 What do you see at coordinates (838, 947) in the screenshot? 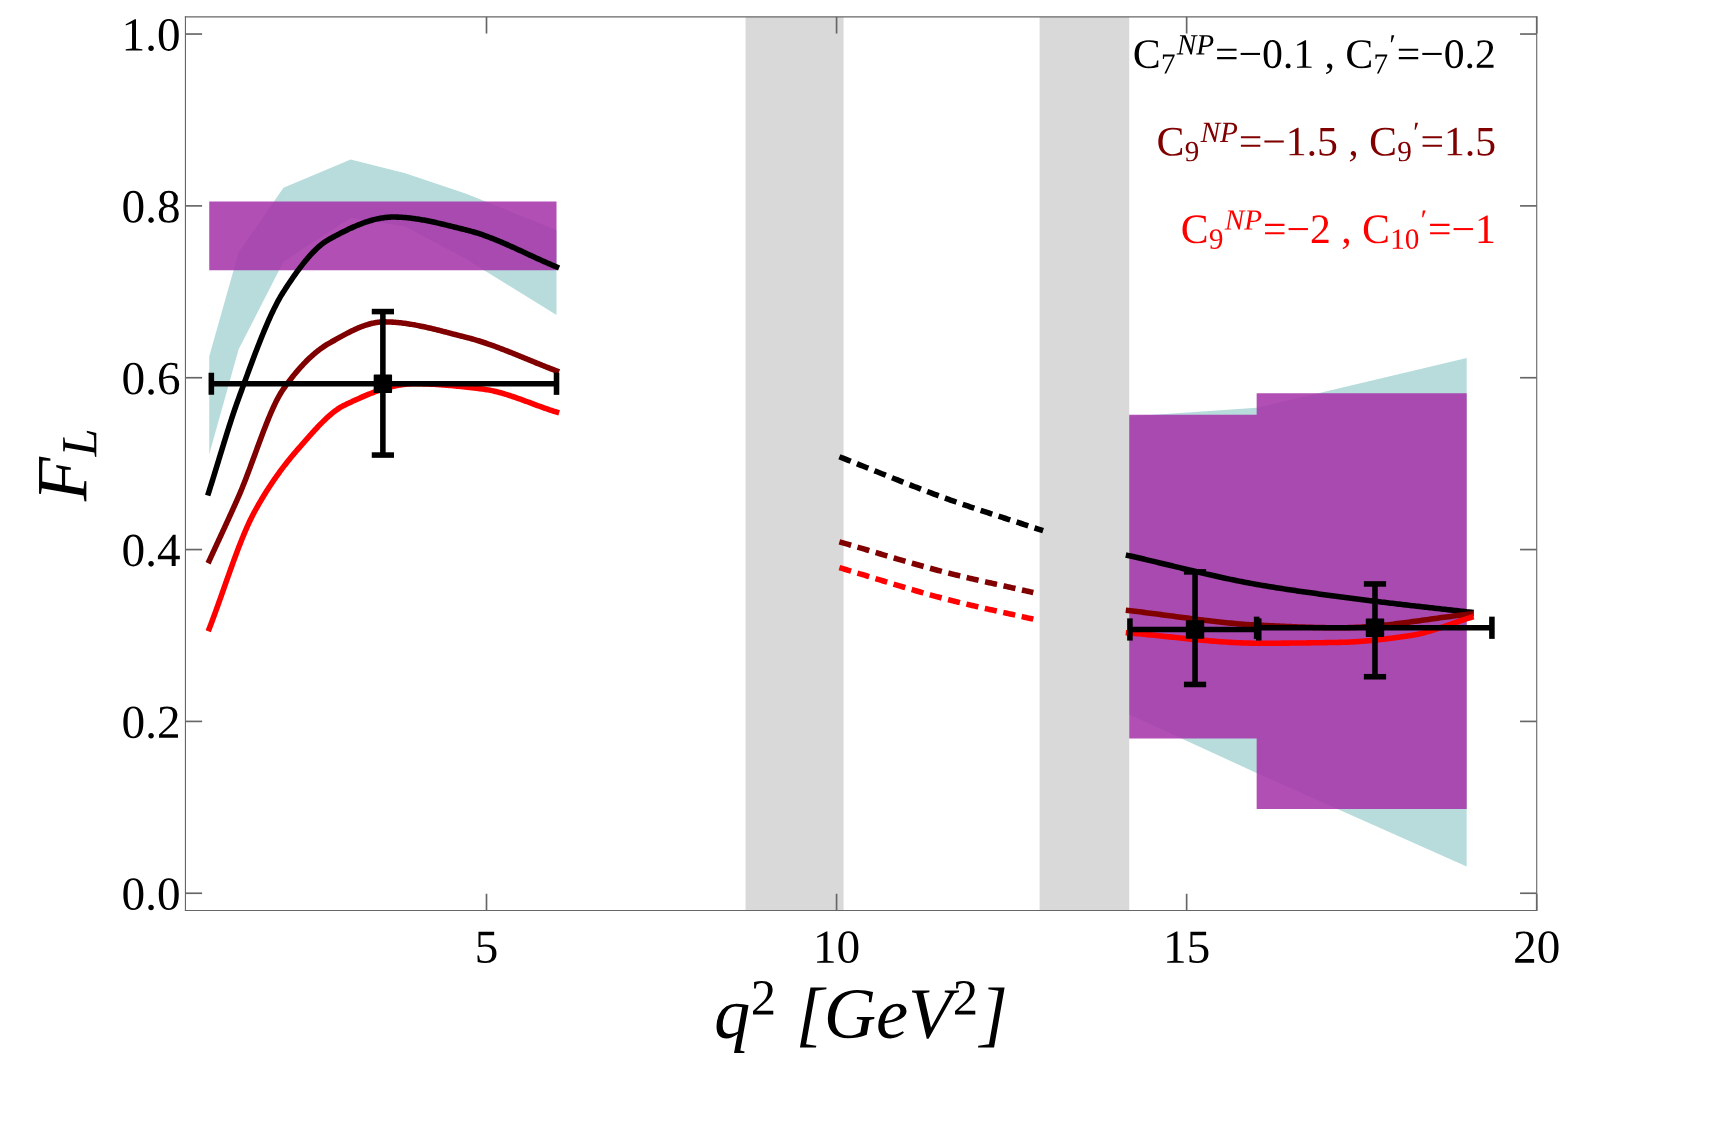
I see `x-tick-label: 10` at bounding box center [838, 947].